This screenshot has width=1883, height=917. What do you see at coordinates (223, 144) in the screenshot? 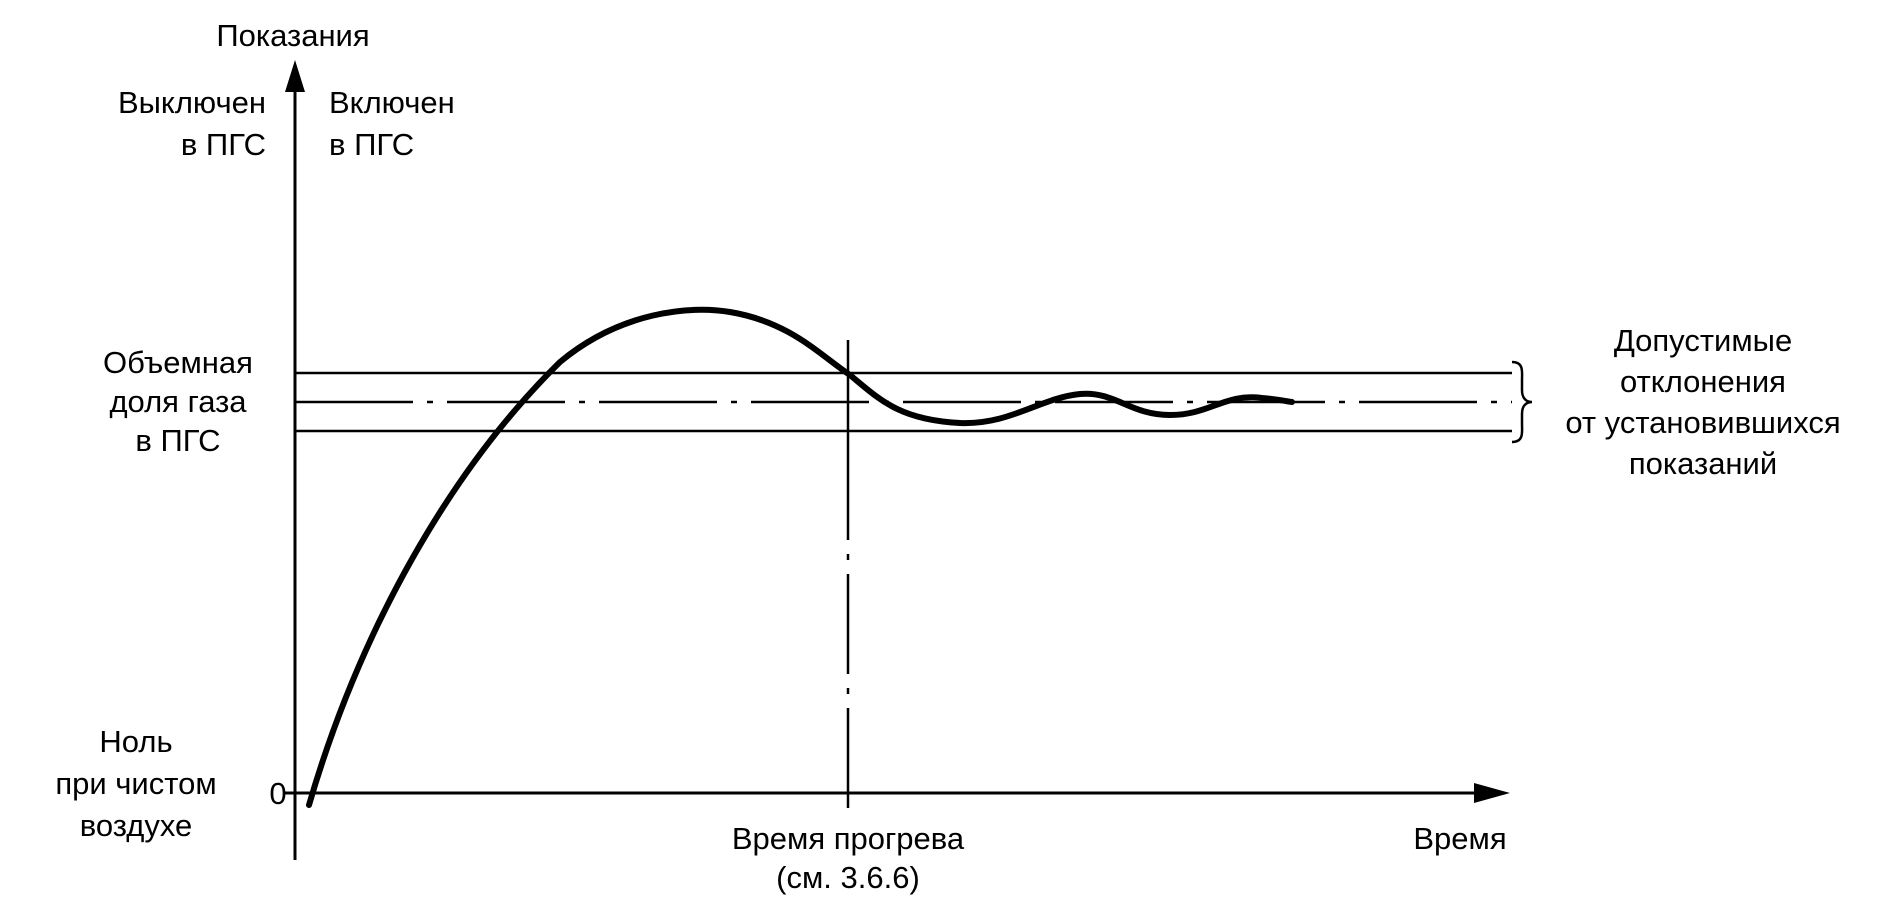
I see `off-label-line2: в ПГС` at bounding box center [223, 144].